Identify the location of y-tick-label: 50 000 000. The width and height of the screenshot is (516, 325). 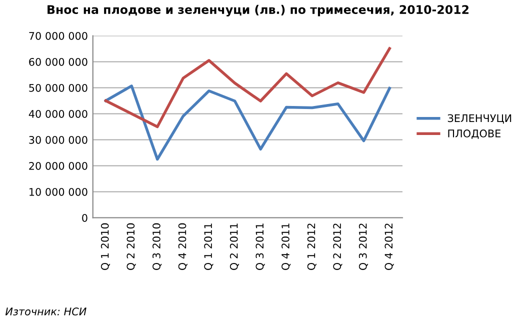
(58, 88).